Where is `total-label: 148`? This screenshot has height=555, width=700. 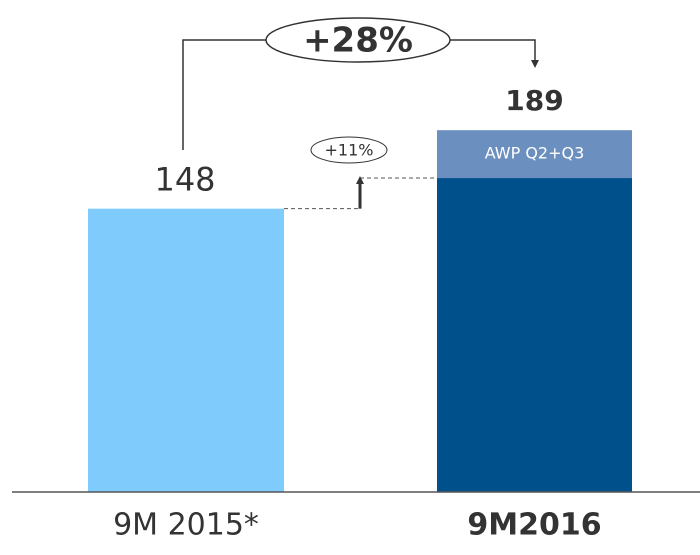
total-label: 148 is located at coordinates (184, 180).